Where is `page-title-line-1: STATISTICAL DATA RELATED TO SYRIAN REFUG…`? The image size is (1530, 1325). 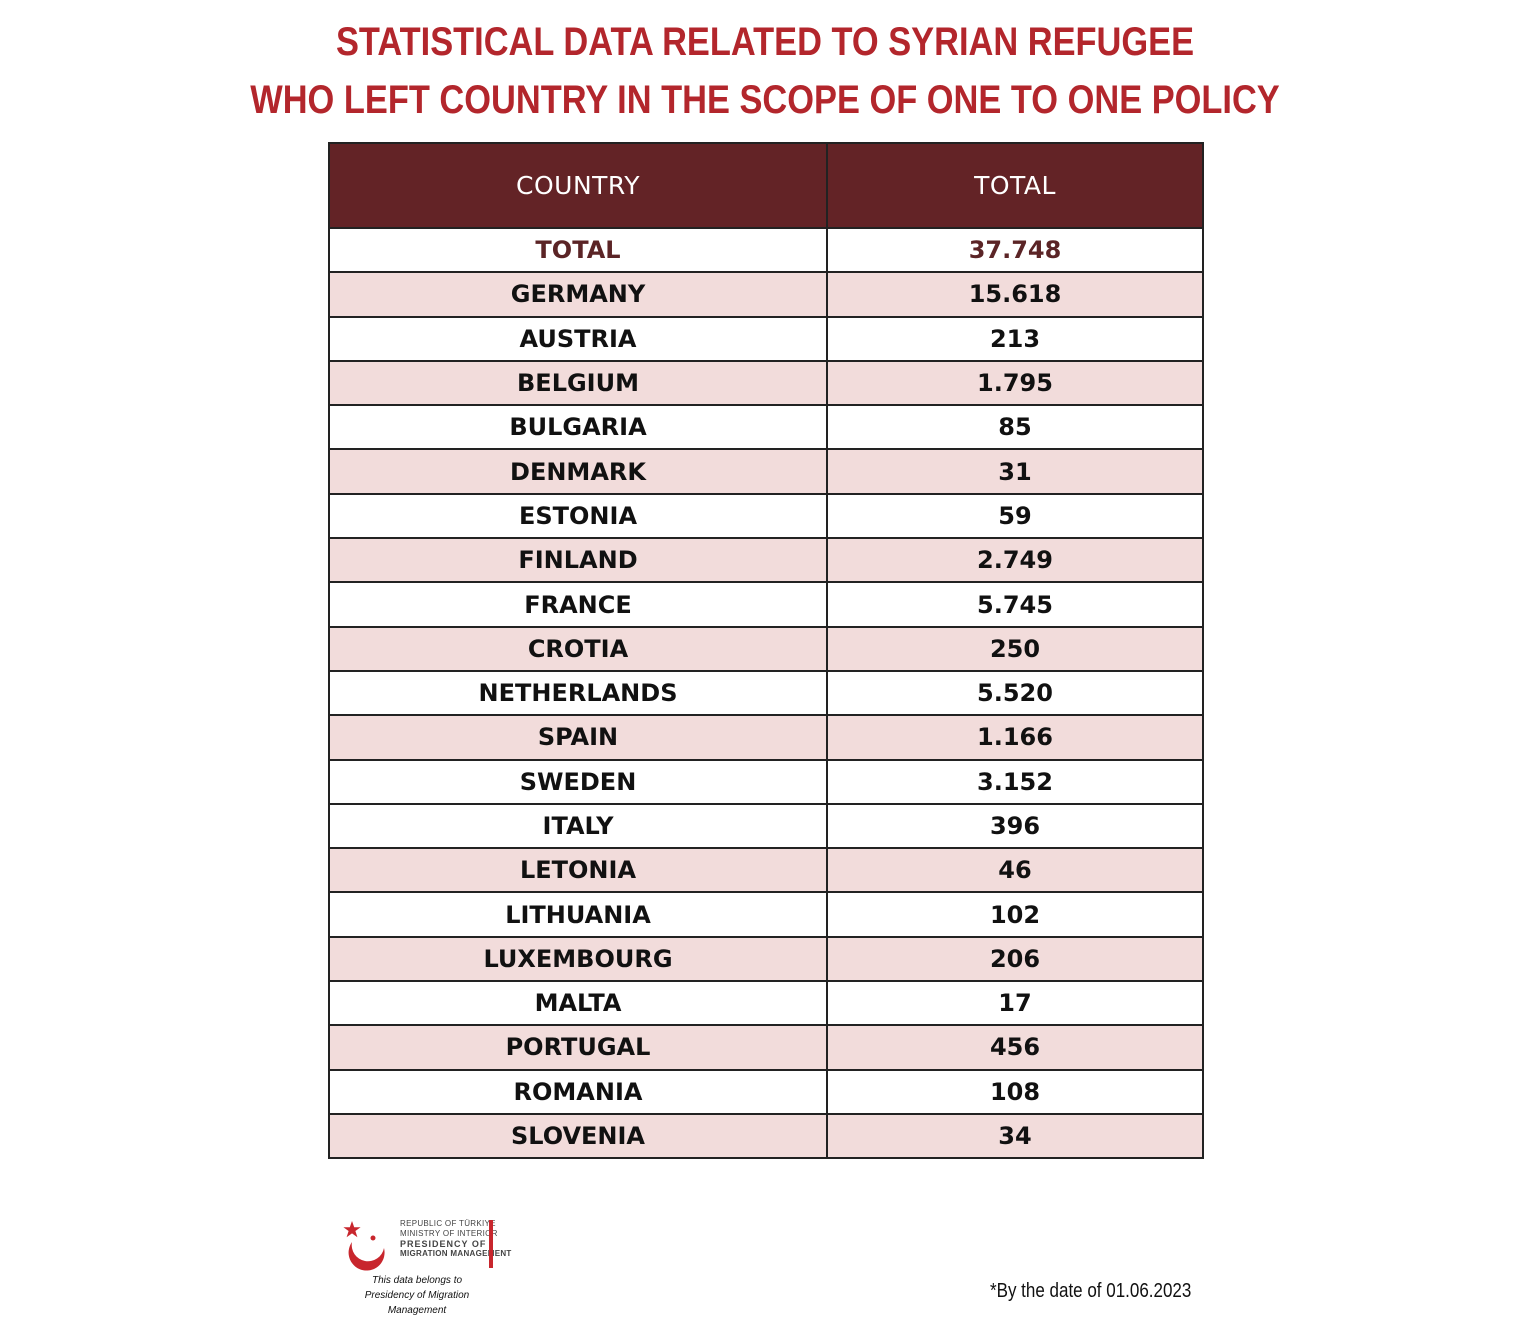
page-title-line-1: STATISTICAL DATA RELATED TO SYRIAN REFUG… is located at coordinates (765, 42).